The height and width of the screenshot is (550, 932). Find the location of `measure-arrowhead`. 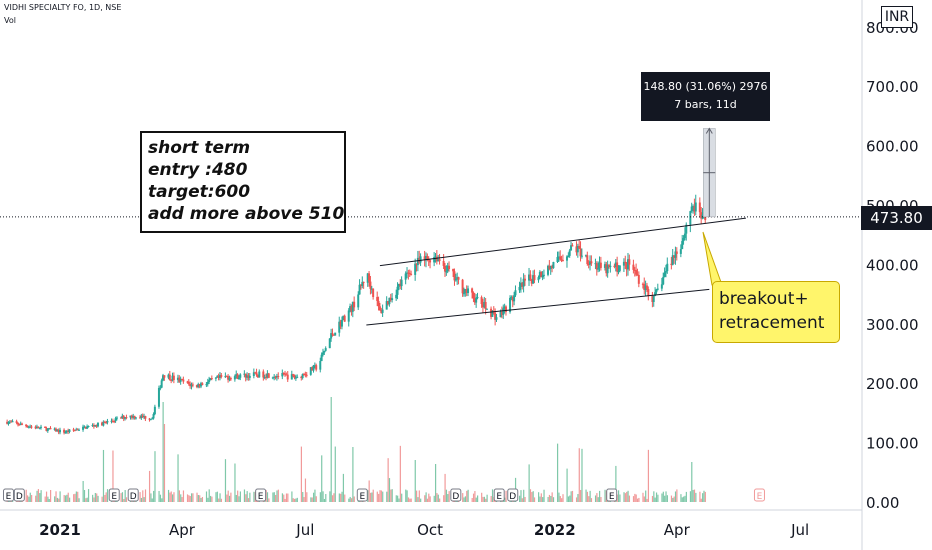

measure-arrowhead is located at coordinates (709, 130).